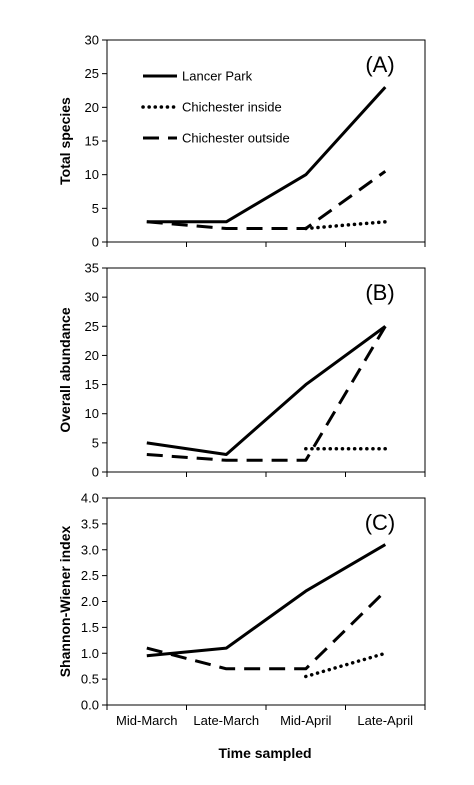 The height and width of the screenshot is (785, 474). What do you see at coordinates (232, 107) in the screenshot?
I see `legend-label: Chichester inside` at bounding box center [232, 107].